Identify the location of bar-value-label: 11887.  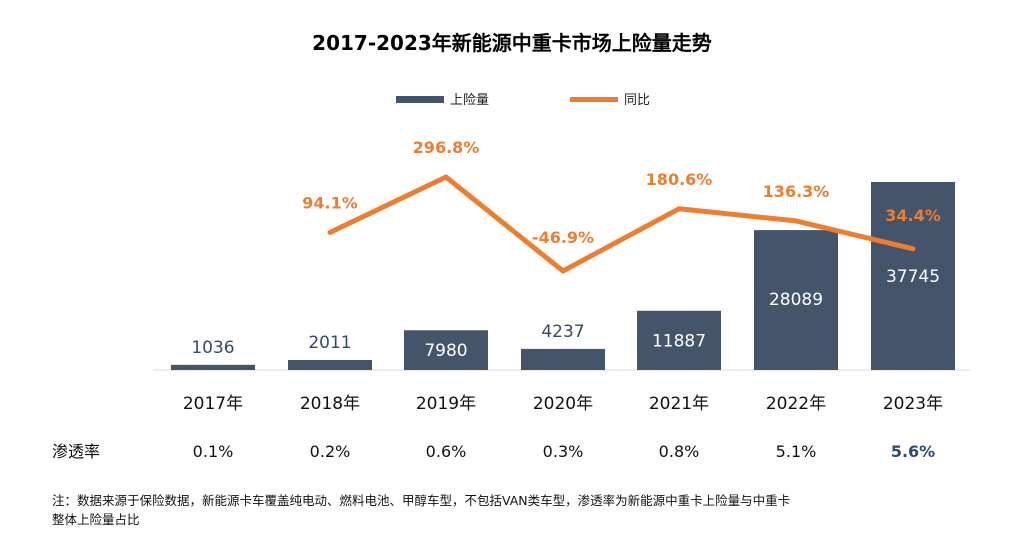
(679, 341).